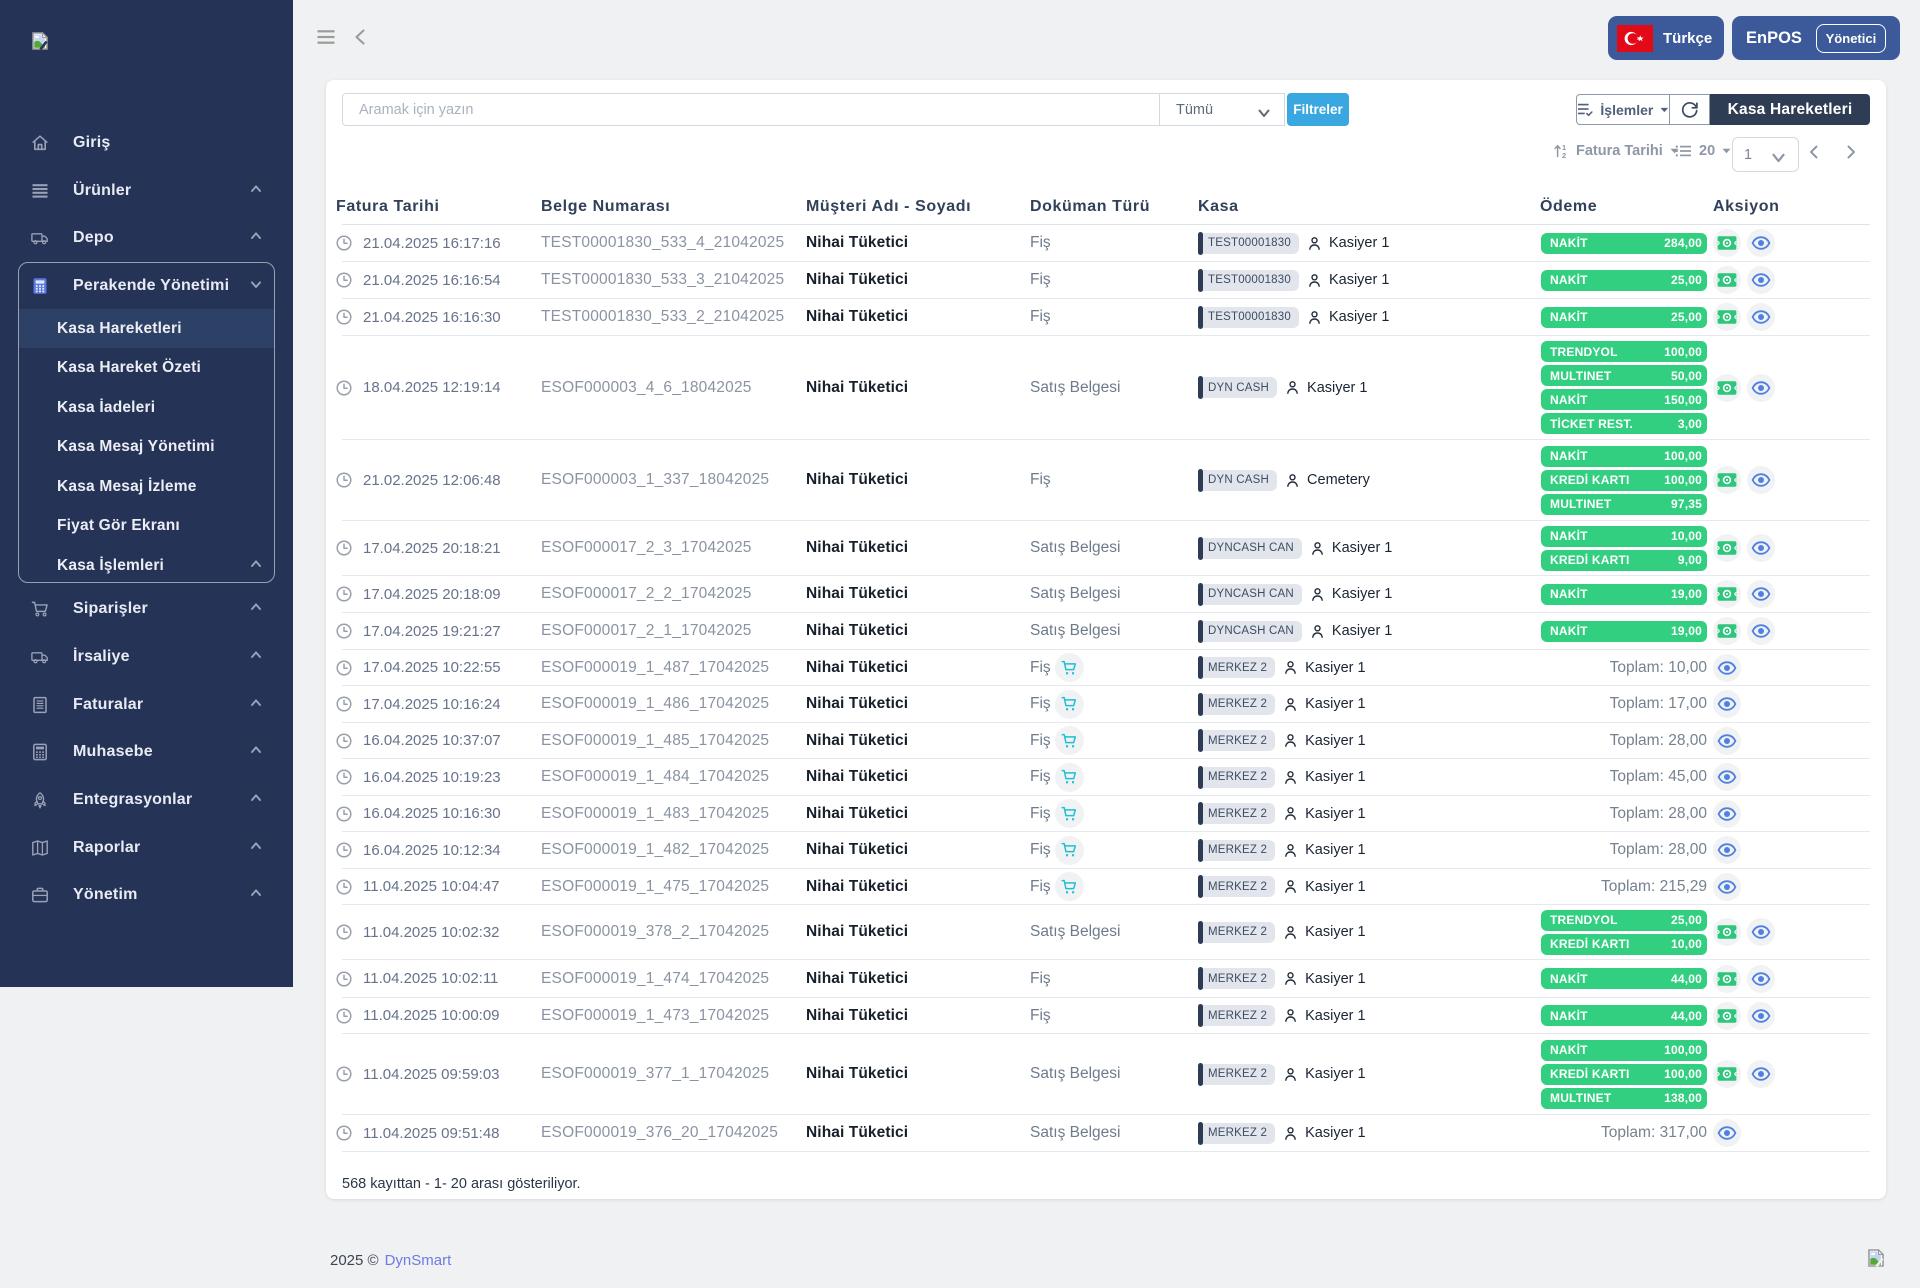 The image size is (1920, 1288). Describe the element at coordinates (1564, 155) in the screenshot. I see `svg-text: 2` at that location.